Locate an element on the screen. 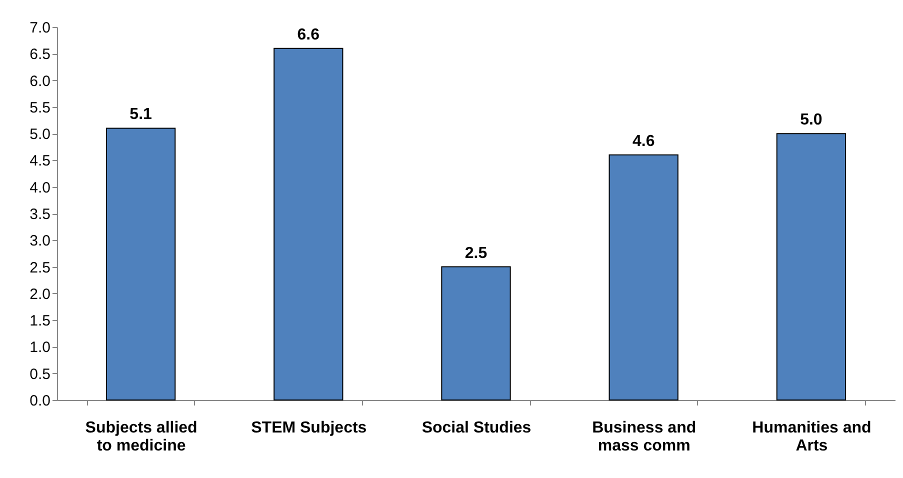 The width and height of the screenshot is (903, 478). data-label: 5.0 is located at coordinates (811, 120).